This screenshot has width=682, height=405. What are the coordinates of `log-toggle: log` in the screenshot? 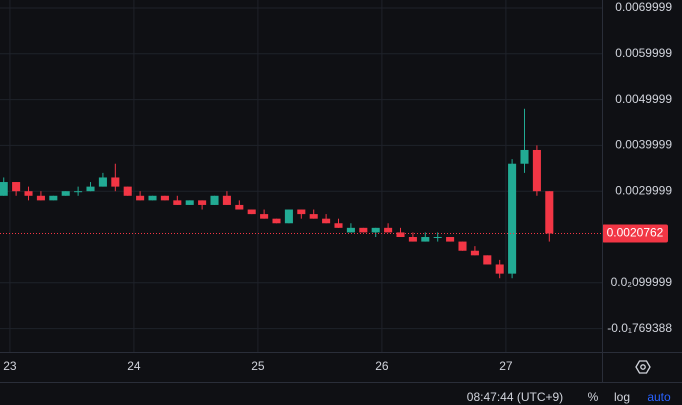 It's located at (622, 397).